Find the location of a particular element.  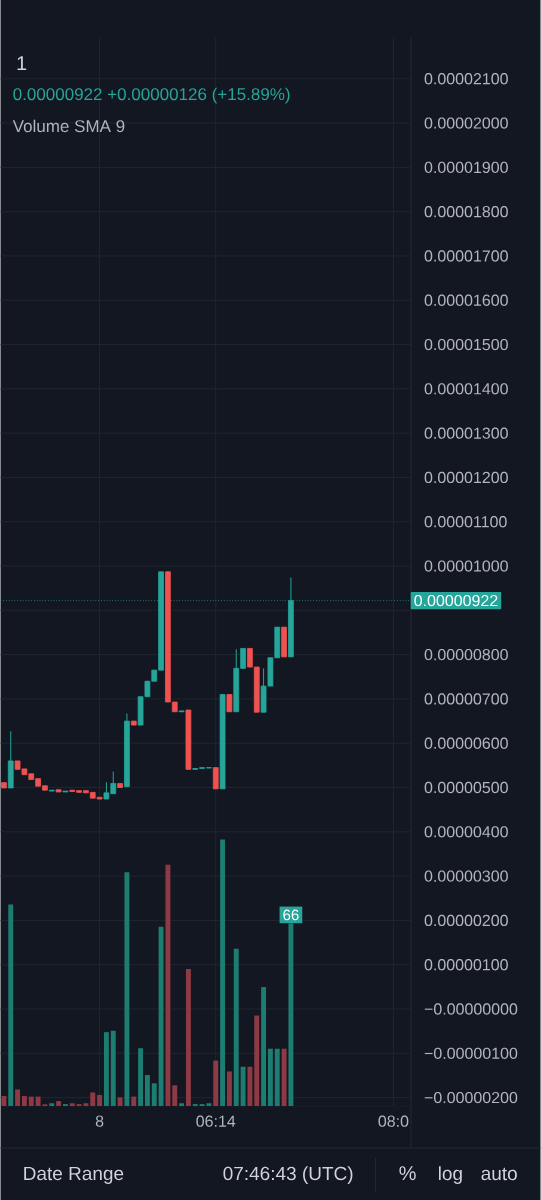

y-tick-label: 0.00002000 is located at coordinates (466, 123).